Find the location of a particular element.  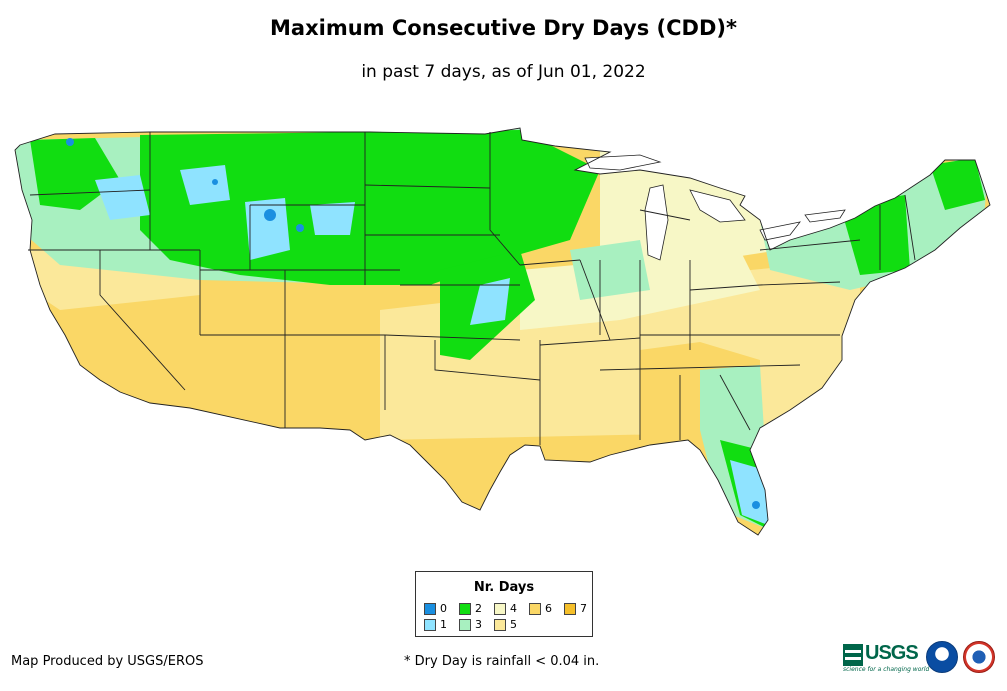

map-legend: Nr. Days 0 1 2 3 4 5 6 7 is located at coordinates (504, 604).